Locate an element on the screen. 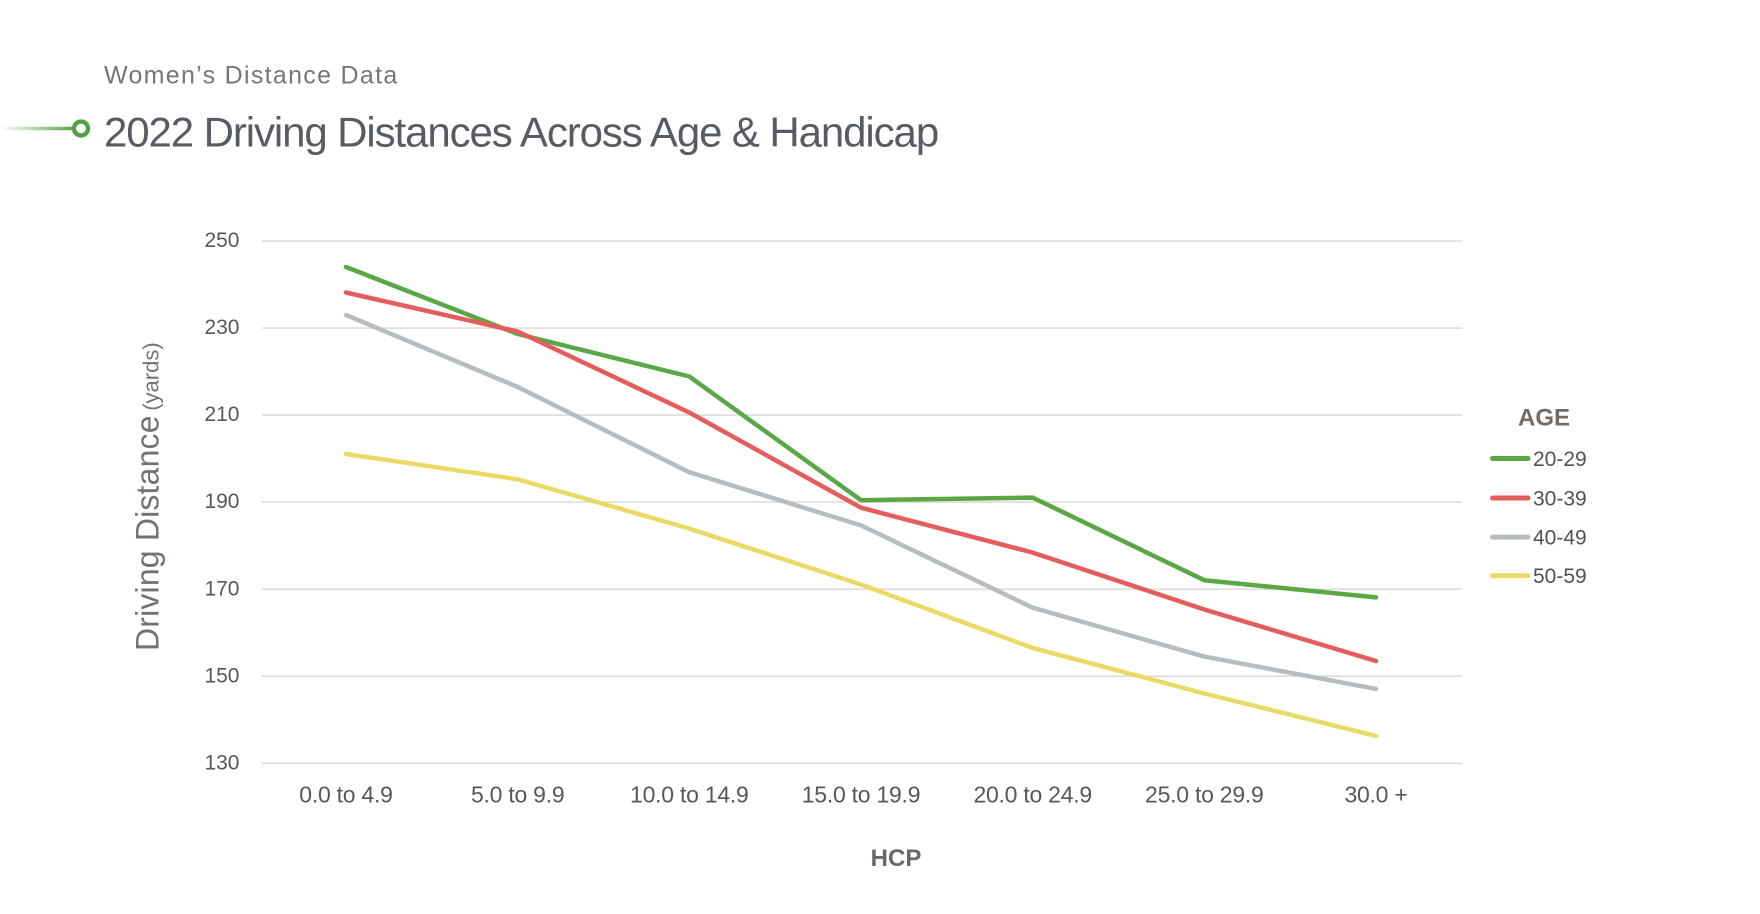 This screenshot has width=1760, height=914. svg-text: AGE is located at coordinates (1544, 418).